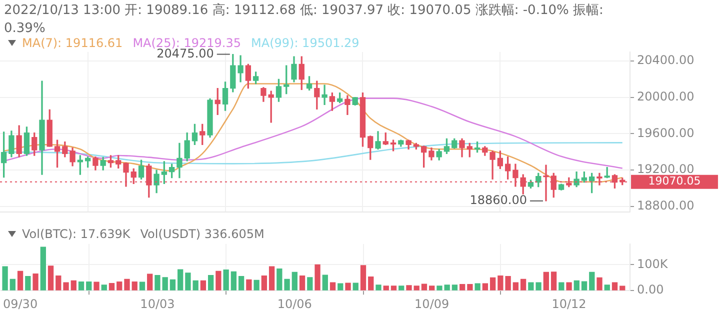 The height and width of the screenshot is (317, 719). Describe the element at coordinates (304, 19) in the screenshot. I see `chart-title: 2022/10/13 13:00 开: 19089.16 高: 19112.68 低: 19037.97 收: 19070.05 涨跌幅: -0.10% 振幅: 0.39%` at that location.